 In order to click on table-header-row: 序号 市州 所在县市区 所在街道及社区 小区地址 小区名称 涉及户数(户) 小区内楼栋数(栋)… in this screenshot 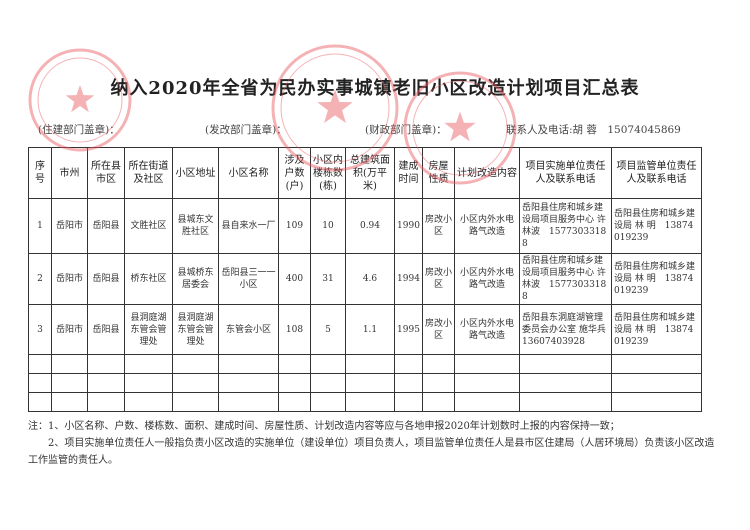, I will do `click(365, 173)`.